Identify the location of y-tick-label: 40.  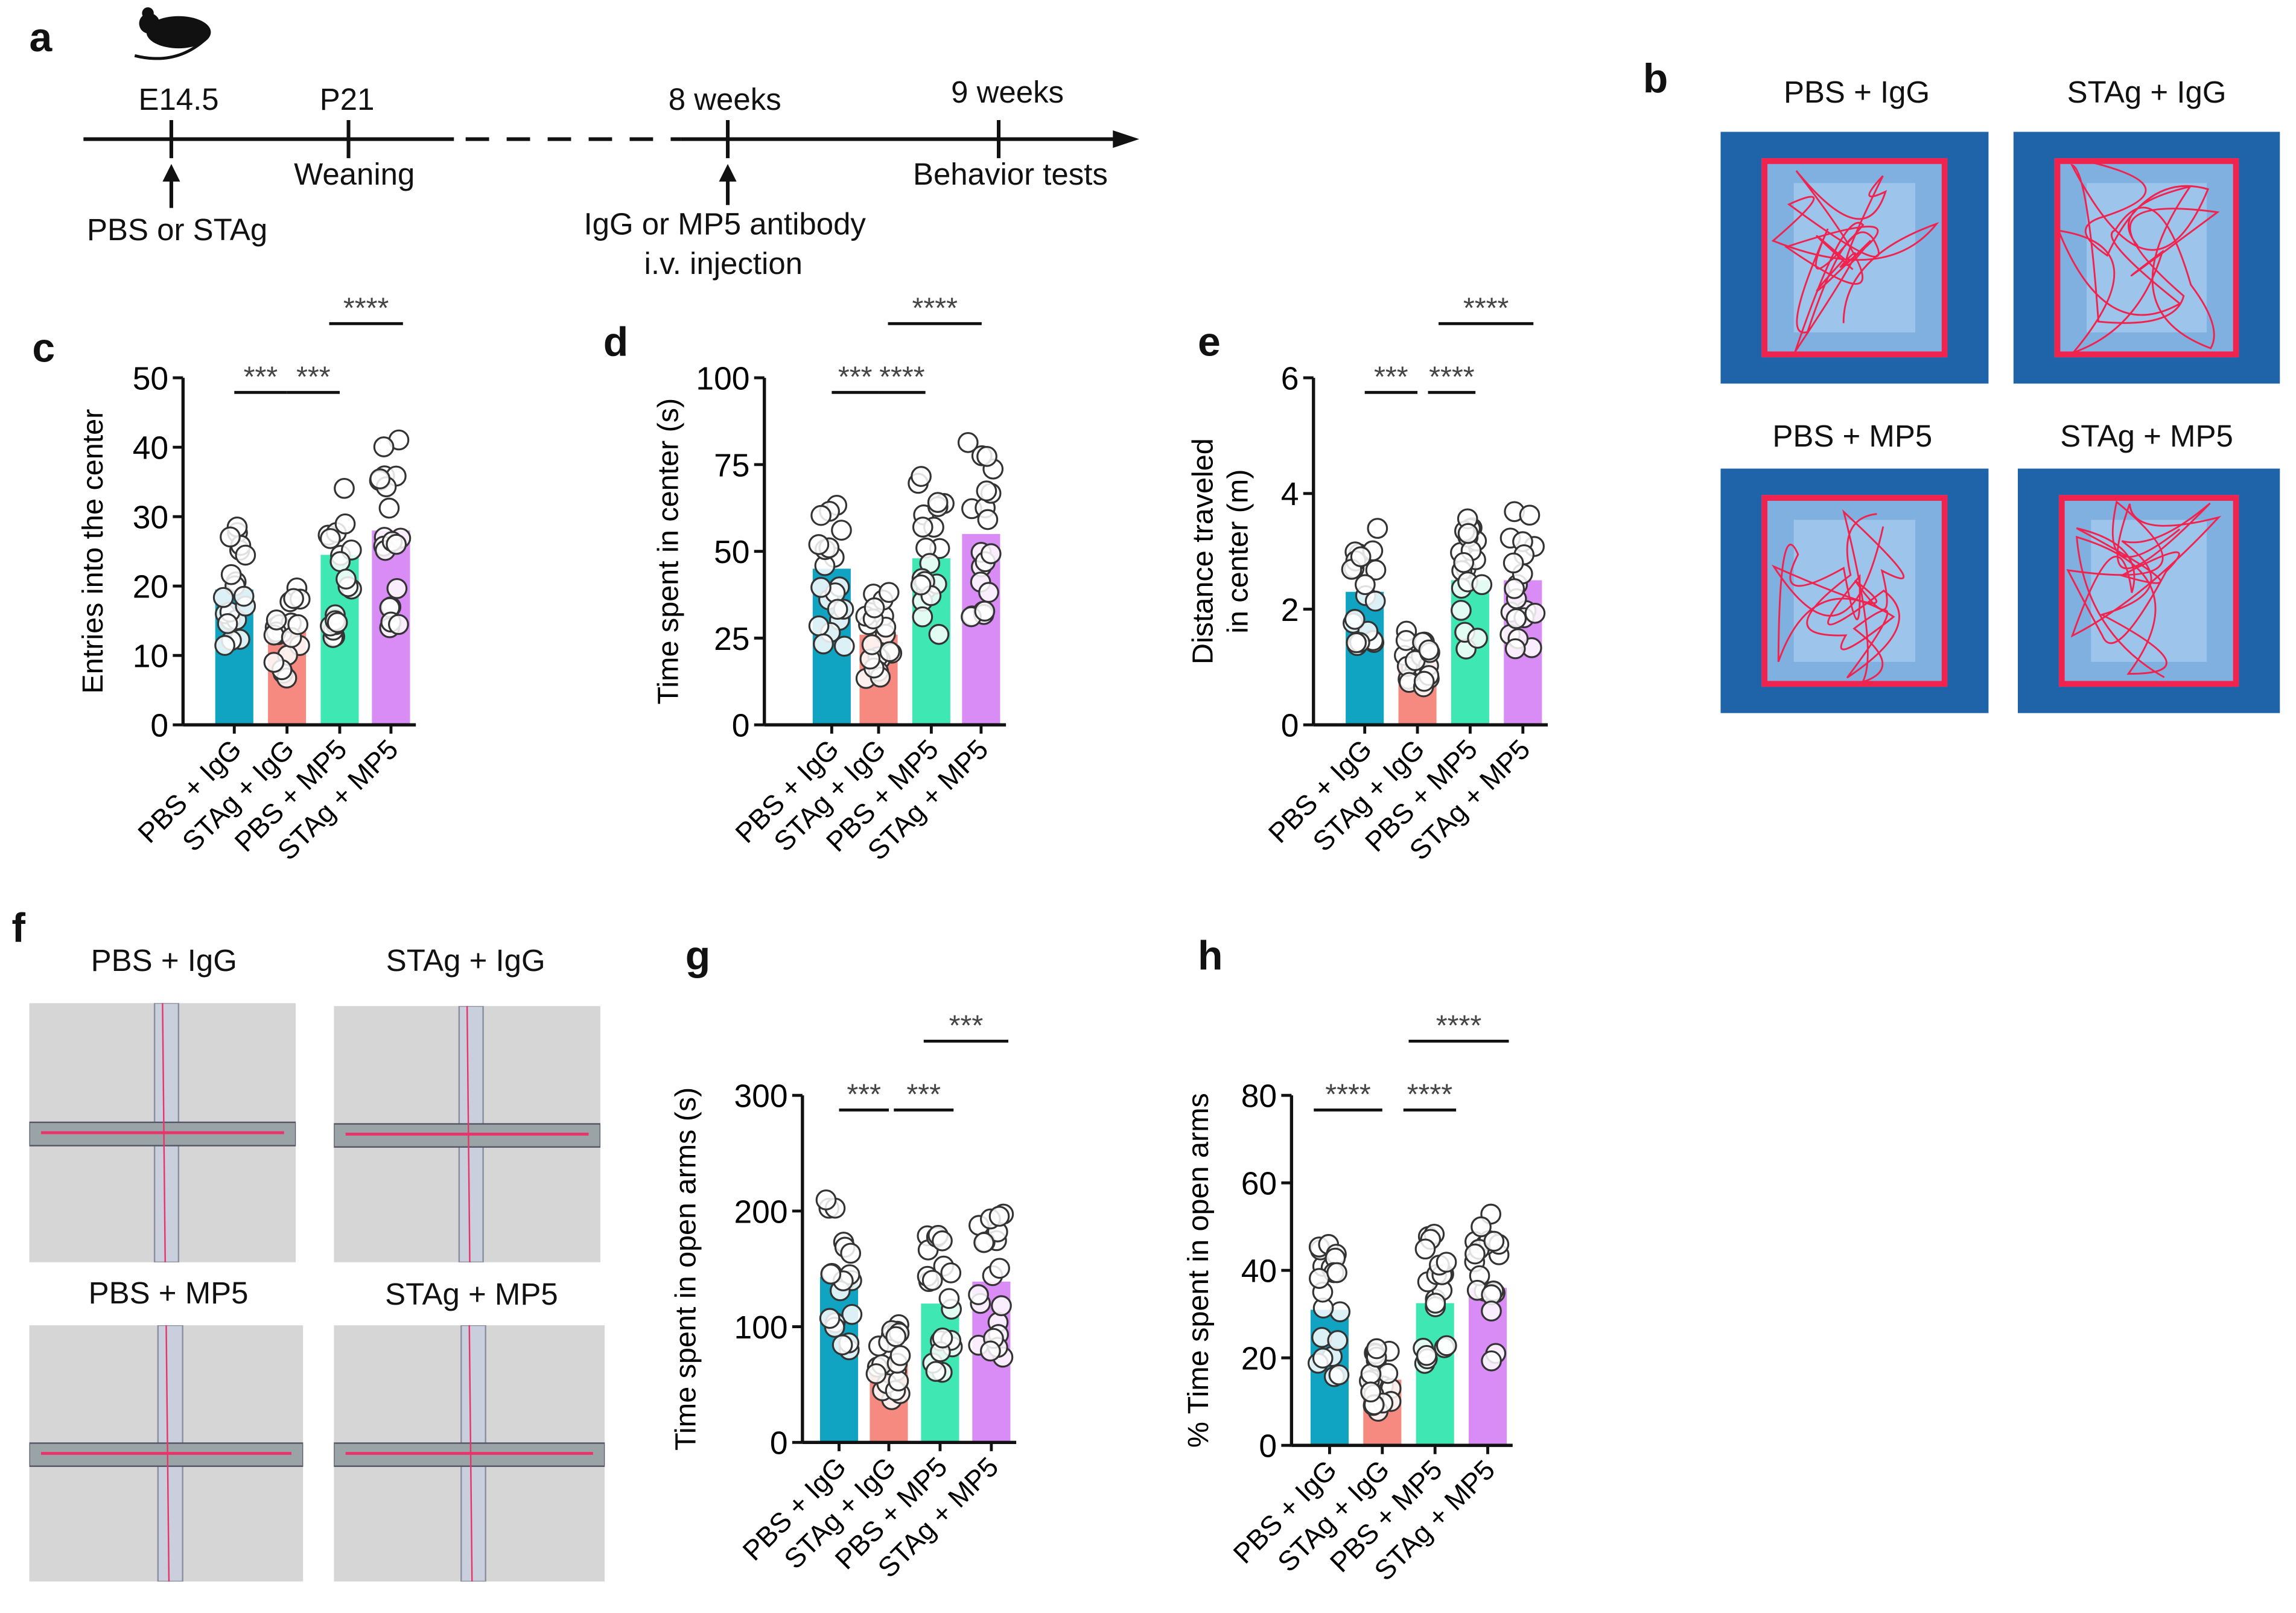
(150, 449).